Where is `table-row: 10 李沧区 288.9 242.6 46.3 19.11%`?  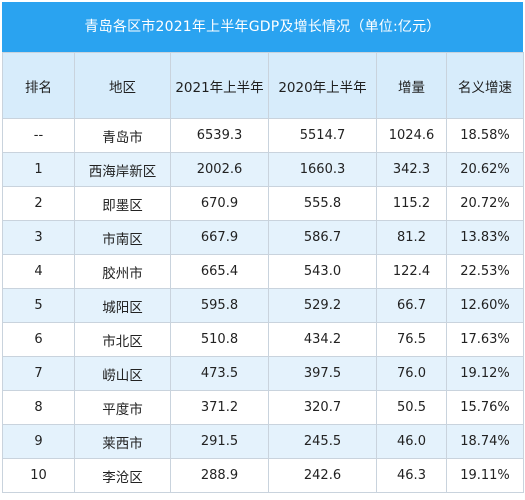 table-row: 10 李沧区 288.9 242.6 46.3 19.11% is located at coordinates (263, 475).